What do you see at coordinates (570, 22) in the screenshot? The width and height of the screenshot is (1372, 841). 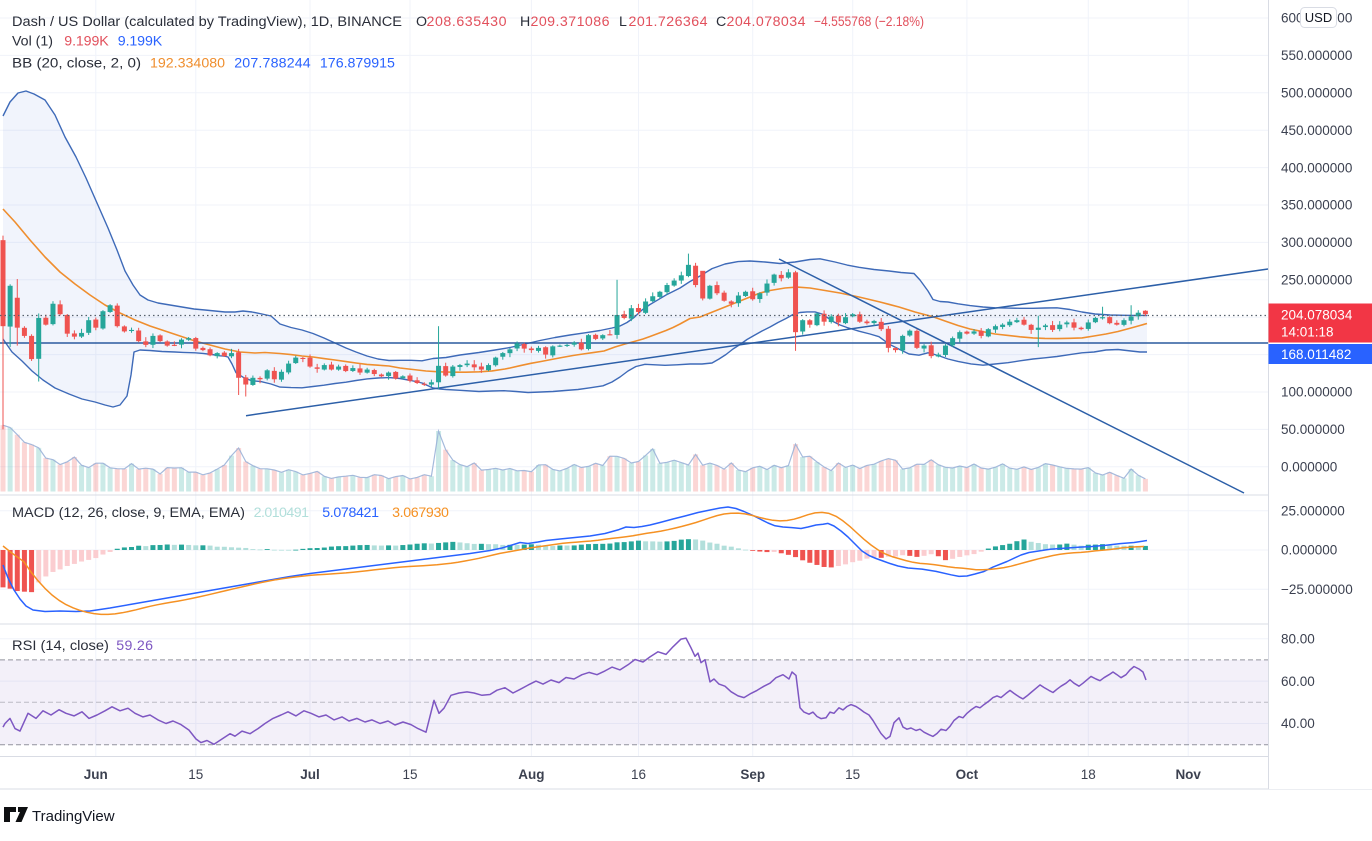 I see `svg-text: 209.371086` at bounding box center [570, 22].